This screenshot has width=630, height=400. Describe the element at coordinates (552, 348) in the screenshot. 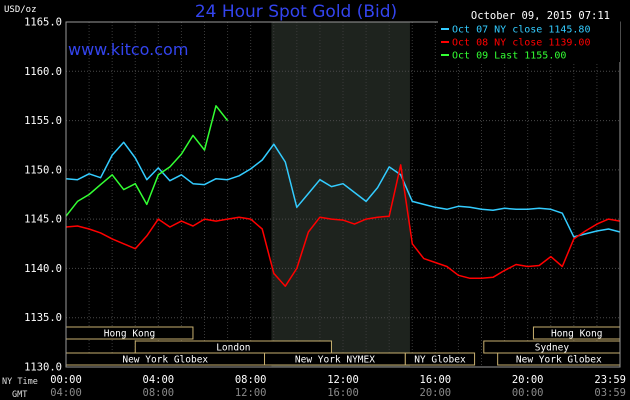

I see `session-label: Sydney` at that location.